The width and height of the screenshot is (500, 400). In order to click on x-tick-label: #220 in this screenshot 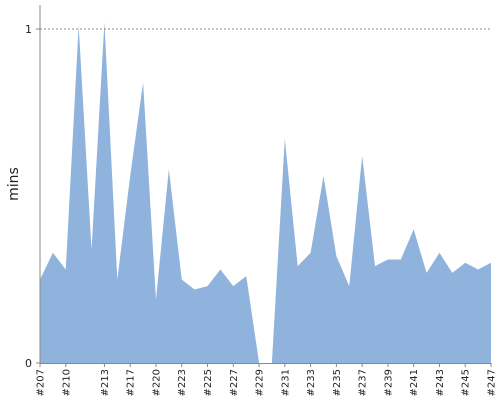, I will do `click(156, 382)`.